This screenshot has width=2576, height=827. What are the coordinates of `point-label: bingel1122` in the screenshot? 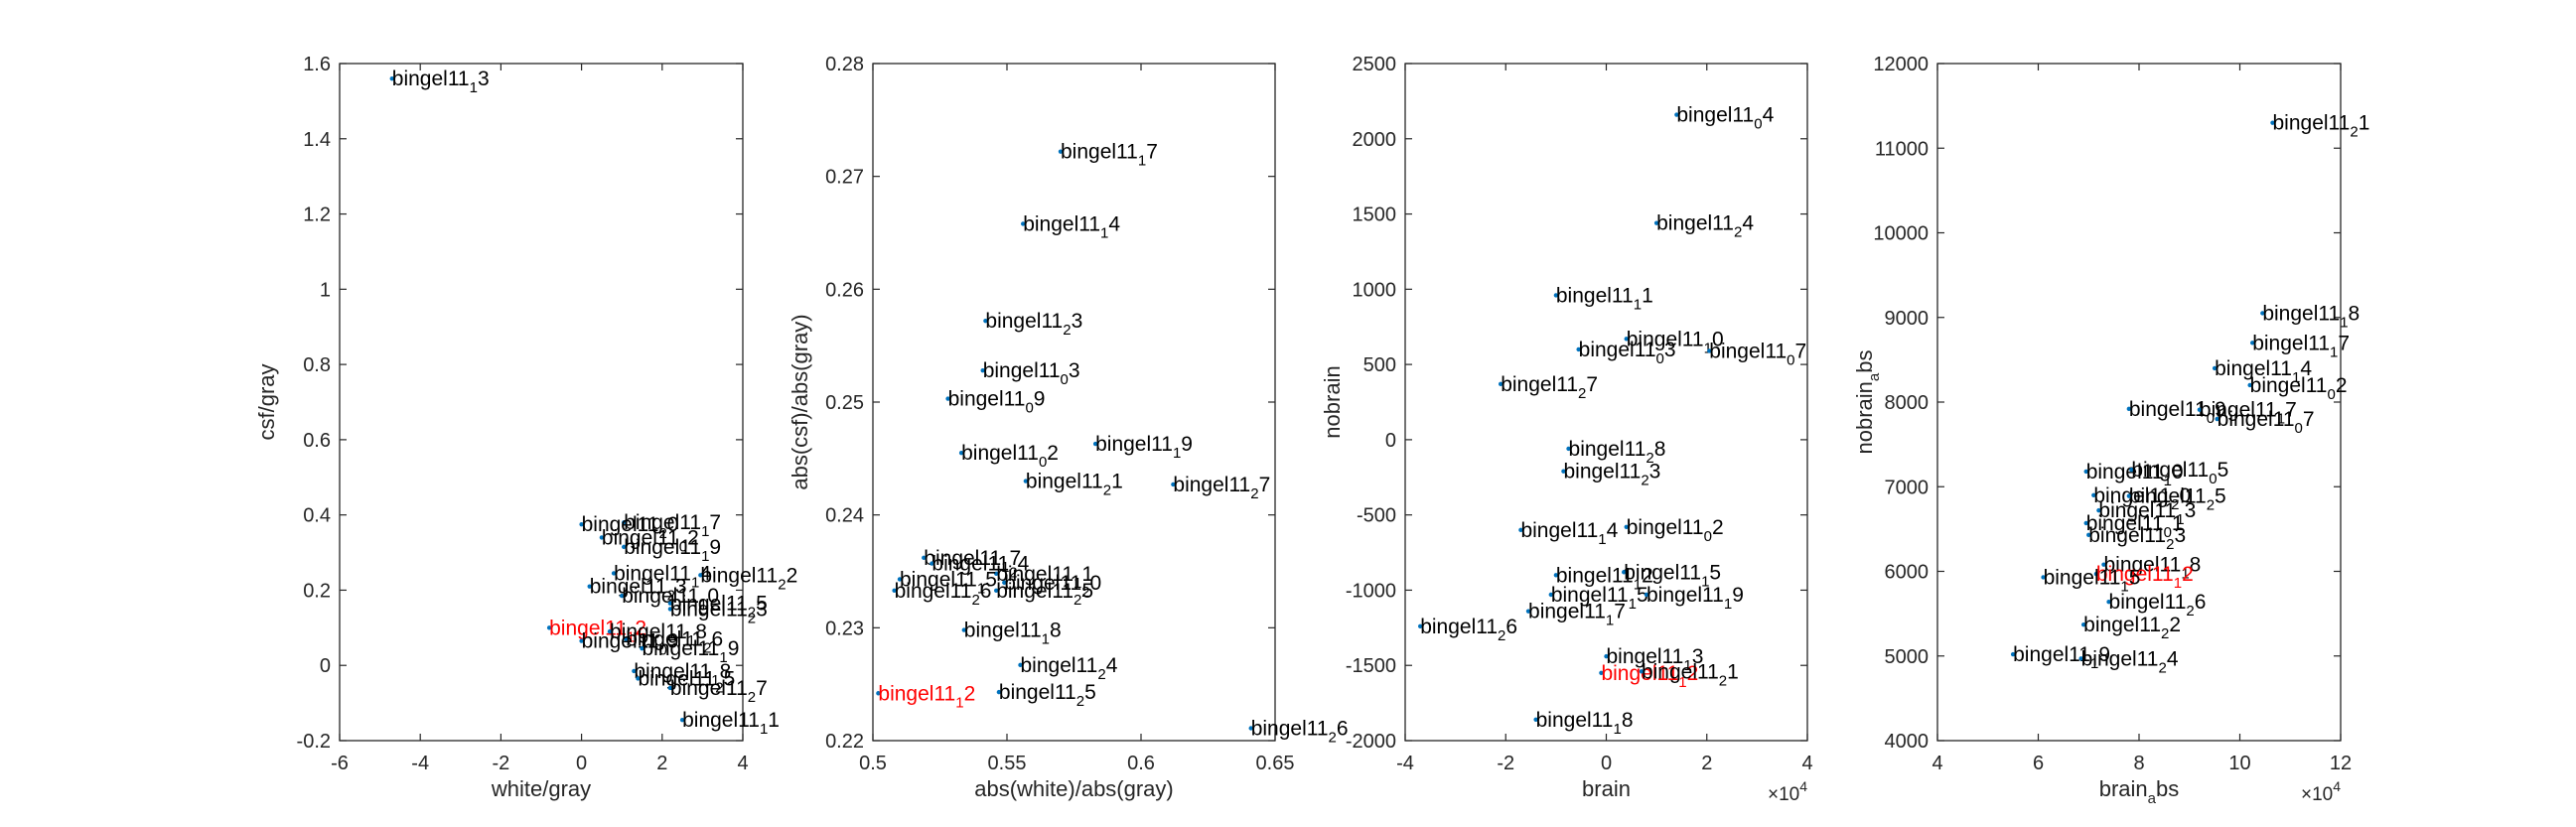 It's located at (748, 578).